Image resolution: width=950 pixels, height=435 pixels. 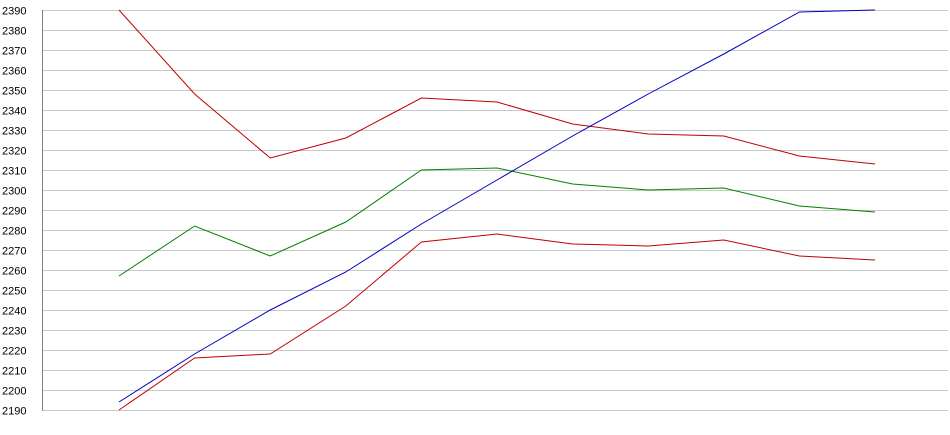 I want to click on y-tick-label: 2390, so click(x=14, y=12).